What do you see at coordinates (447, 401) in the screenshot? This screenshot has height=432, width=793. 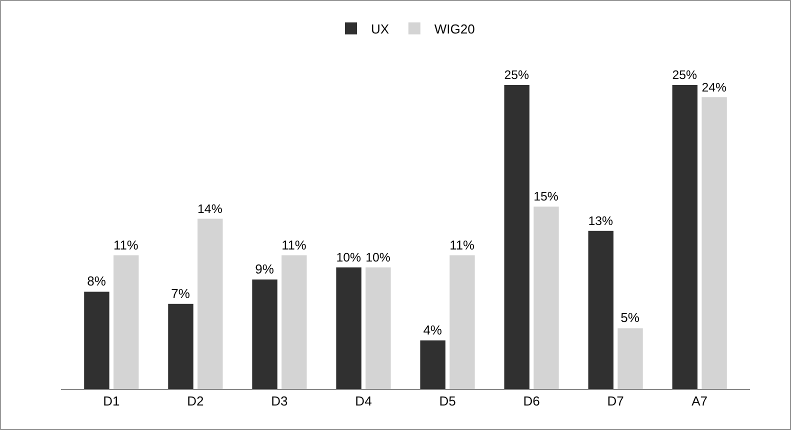 I see `x-tick-label: D5` at bounding box center [447, 401].